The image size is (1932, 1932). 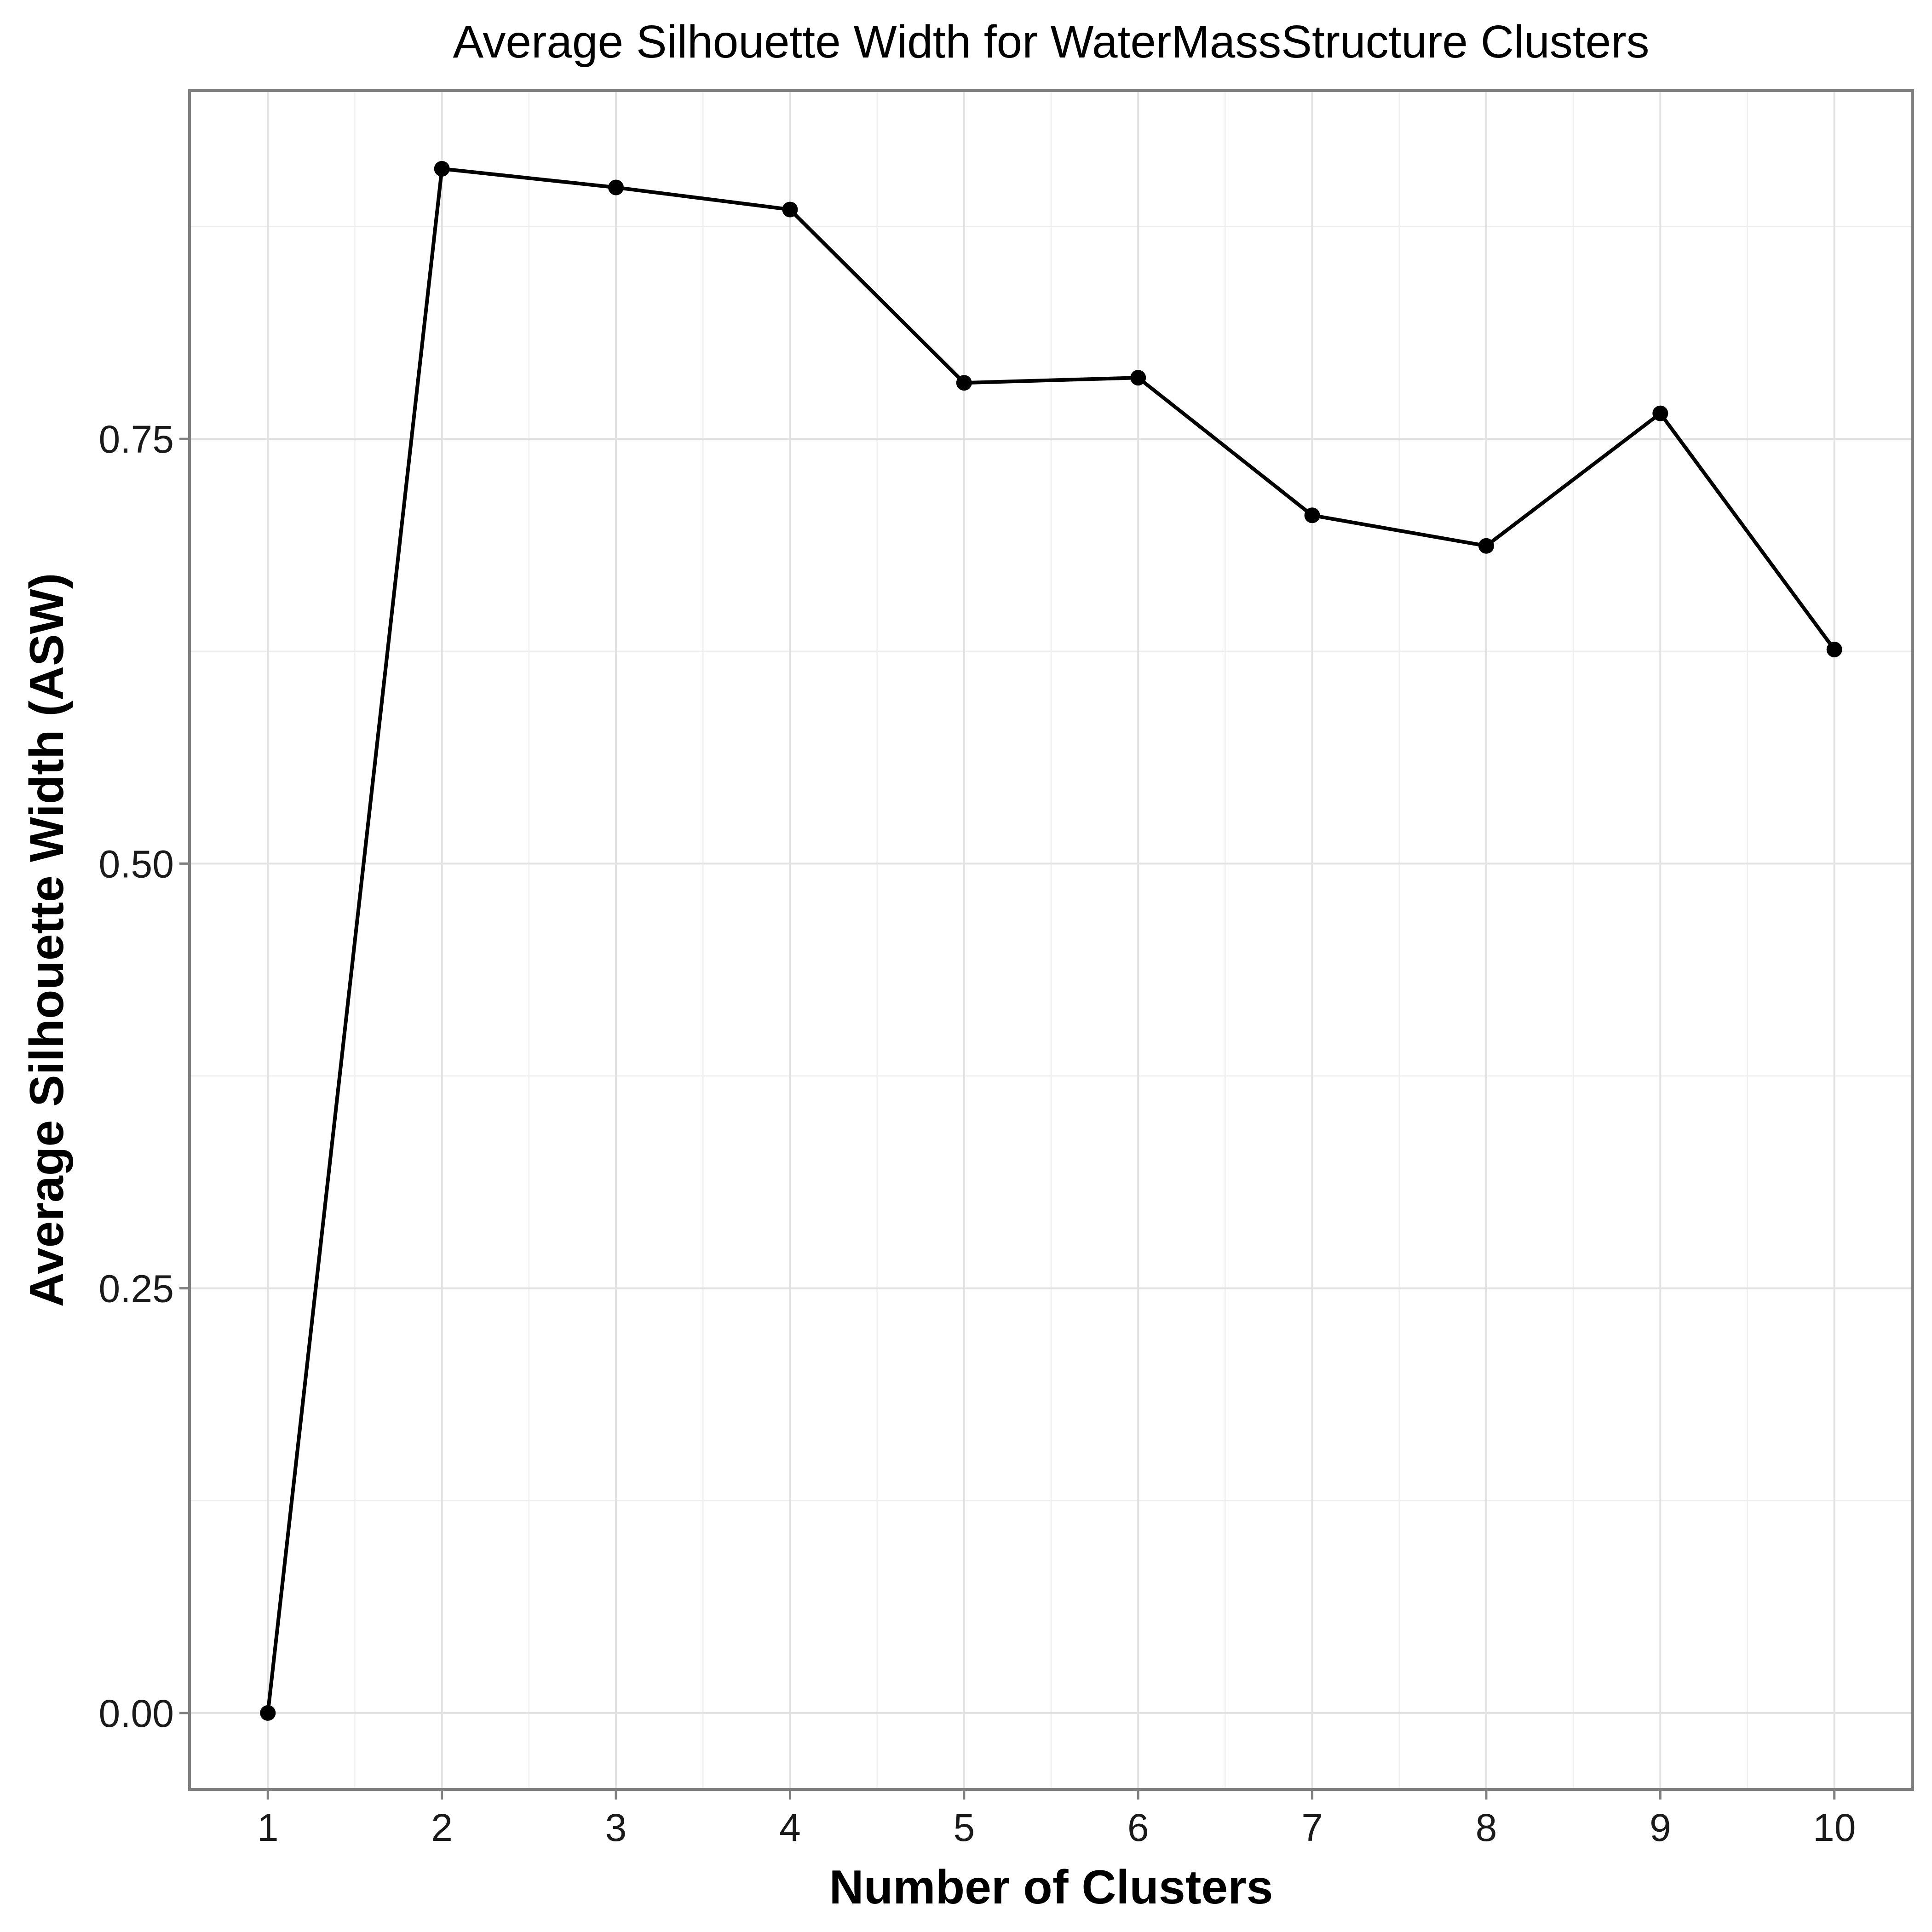 What do you see at coordinates (136, 439) in the screenshot?
I see `y-tick-label: 0.75` at bounding box center [136, 439].